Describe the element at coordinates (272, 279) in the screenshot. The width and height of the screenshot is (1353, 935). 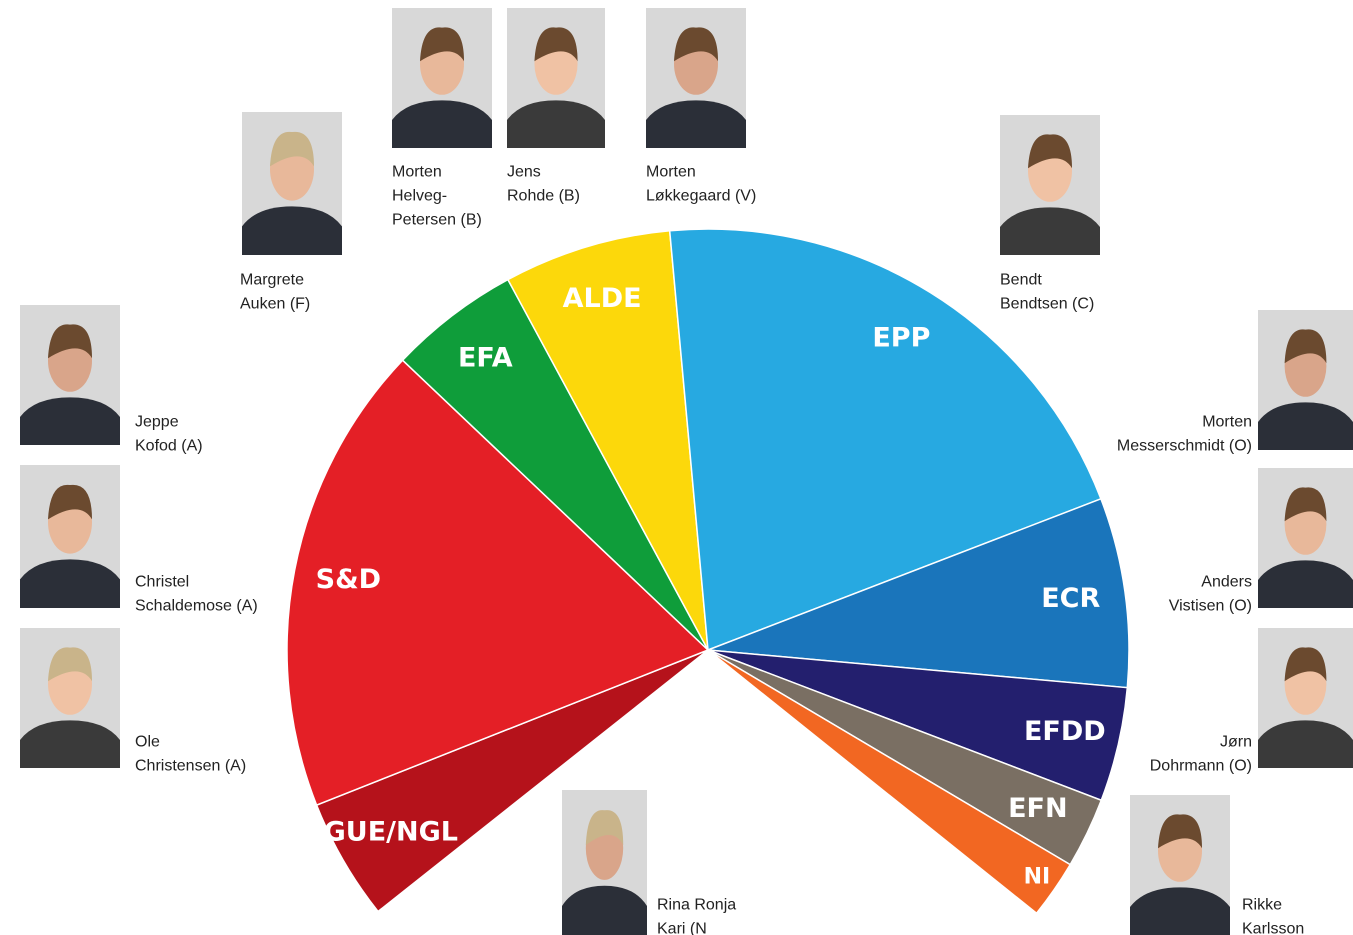
I see `person-name: Margrete` at that location.